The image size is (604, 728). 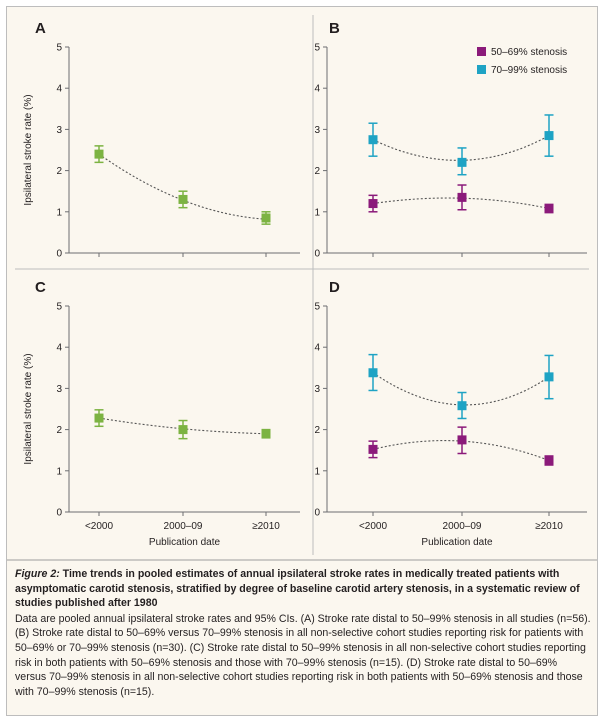 I want to click on panel-b: B 0 1 2 3 4 5 50–69% stenosis 70–99% stenosis, so click(x=450, y=140).